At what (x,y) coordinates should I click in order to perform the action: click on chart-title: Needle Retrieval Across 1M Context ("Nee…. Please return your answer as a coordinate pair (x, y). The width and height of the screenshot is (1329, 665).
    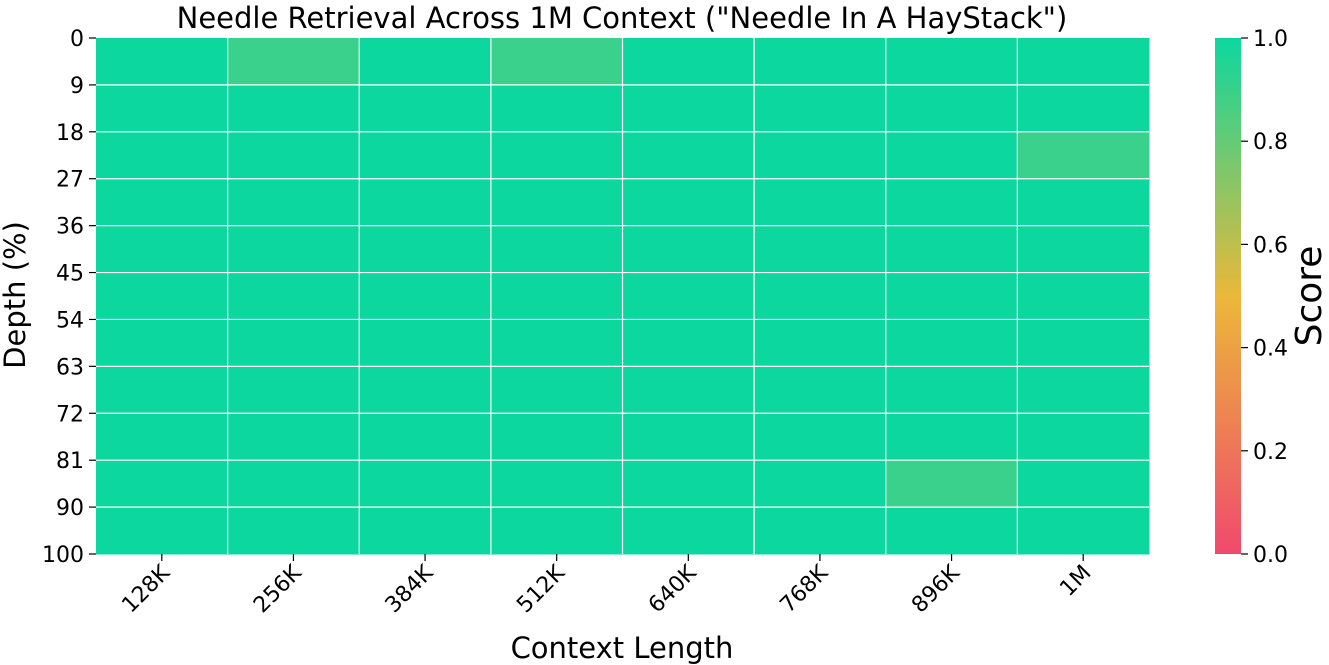
    Looking at the image, I should click on (622, 18).